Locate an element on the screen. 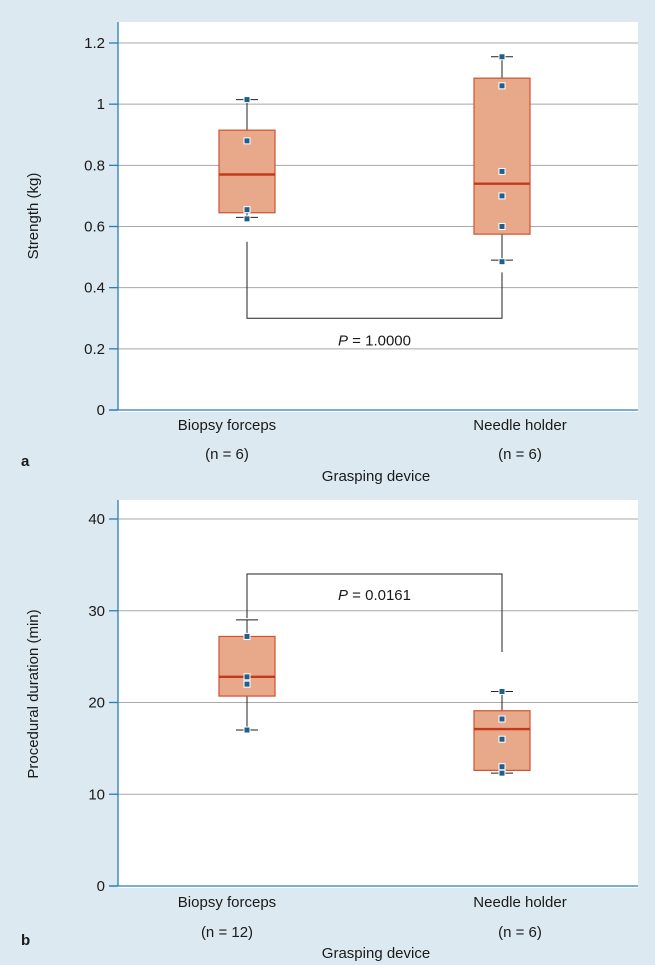 This screenshot has height=965, width=655. panel-b-p-value-label: P = 0.0161 is located at coordinates (374, 595).